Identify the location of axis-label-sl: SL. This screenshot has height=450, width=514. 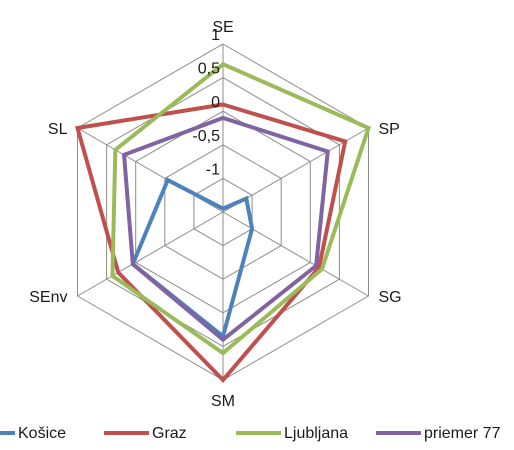
(58, 129).